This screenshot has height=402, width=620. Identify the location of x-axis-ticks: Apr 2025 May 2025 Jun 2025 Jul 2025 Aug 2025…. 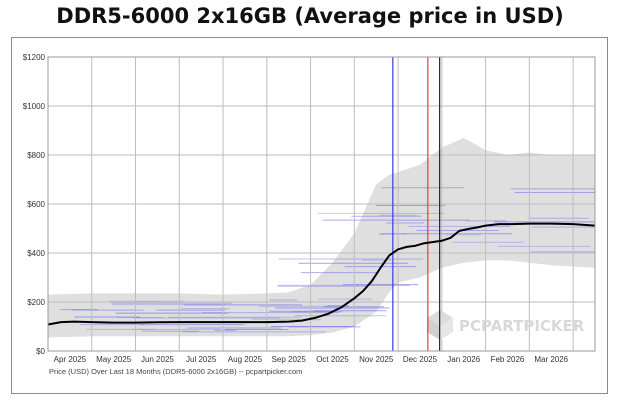
(311, 359).